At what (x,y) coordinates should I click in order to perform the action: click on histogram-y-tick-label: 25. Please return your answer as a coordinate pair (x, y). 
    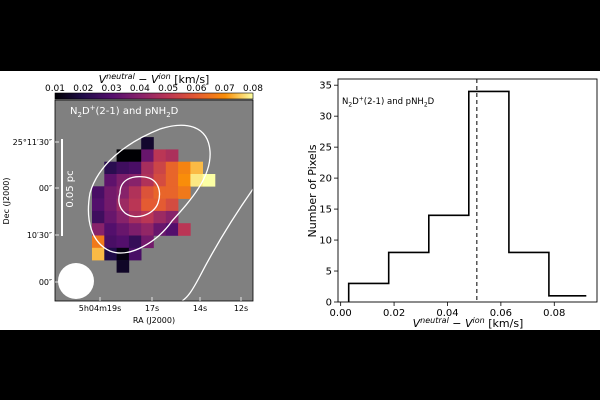
    Looking at the image, I should click on (325, 148).